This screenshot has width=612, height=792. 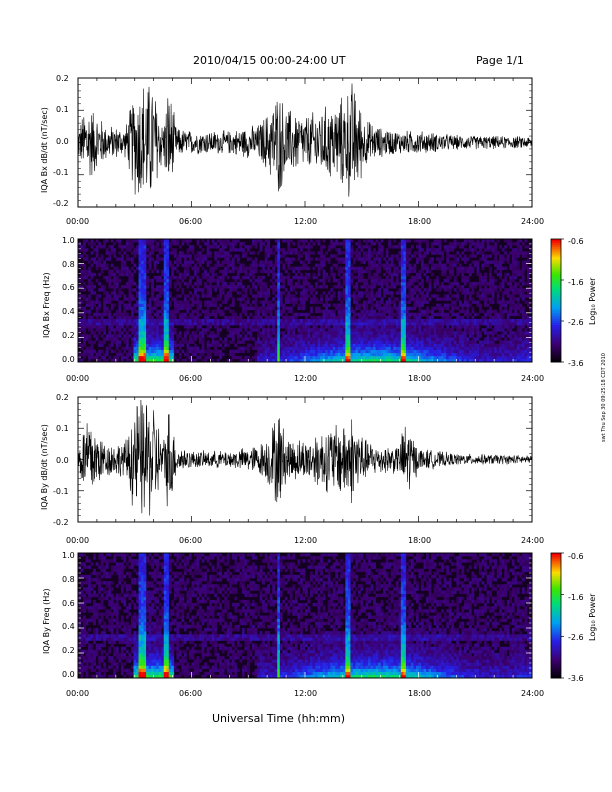 What do you see at coordinates (78, 693) in the screenshot?
I see `panel4-xtick: 00:00` at bounding box center [78, 693].